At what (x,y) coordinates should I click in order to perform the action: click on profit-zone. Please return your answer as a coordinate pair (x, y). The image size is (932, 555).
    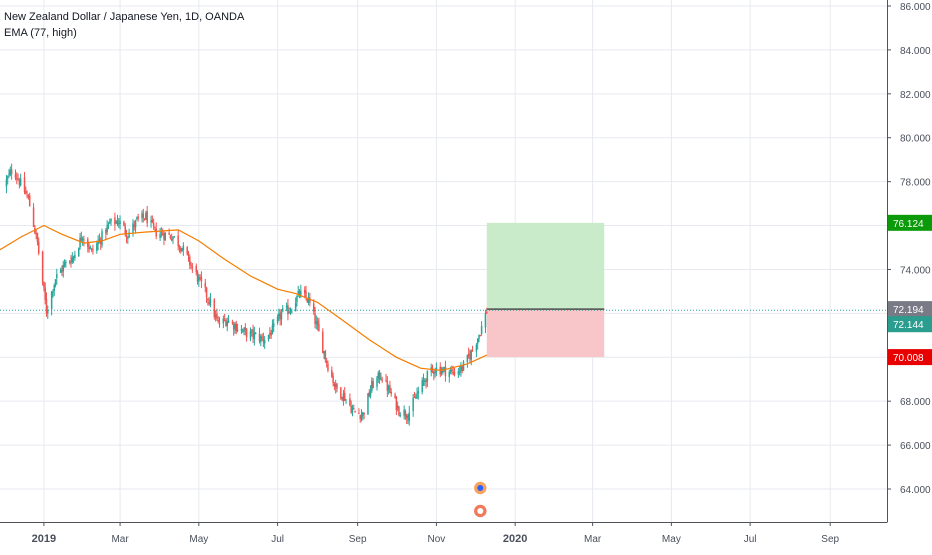
    Looking at the image, I should click on (545, 266).